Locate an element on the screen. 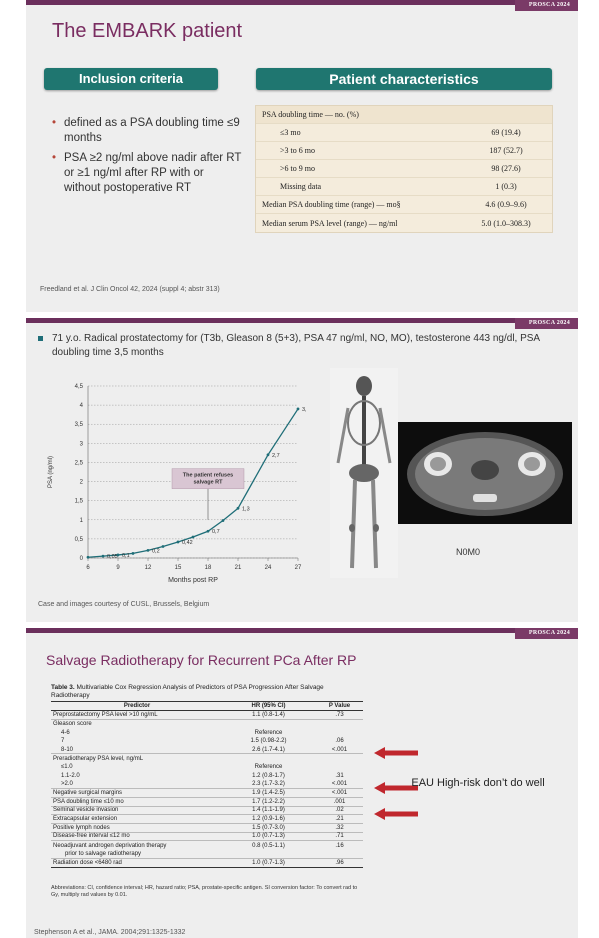  ct-scan-image is located at coordinates (485, 473).